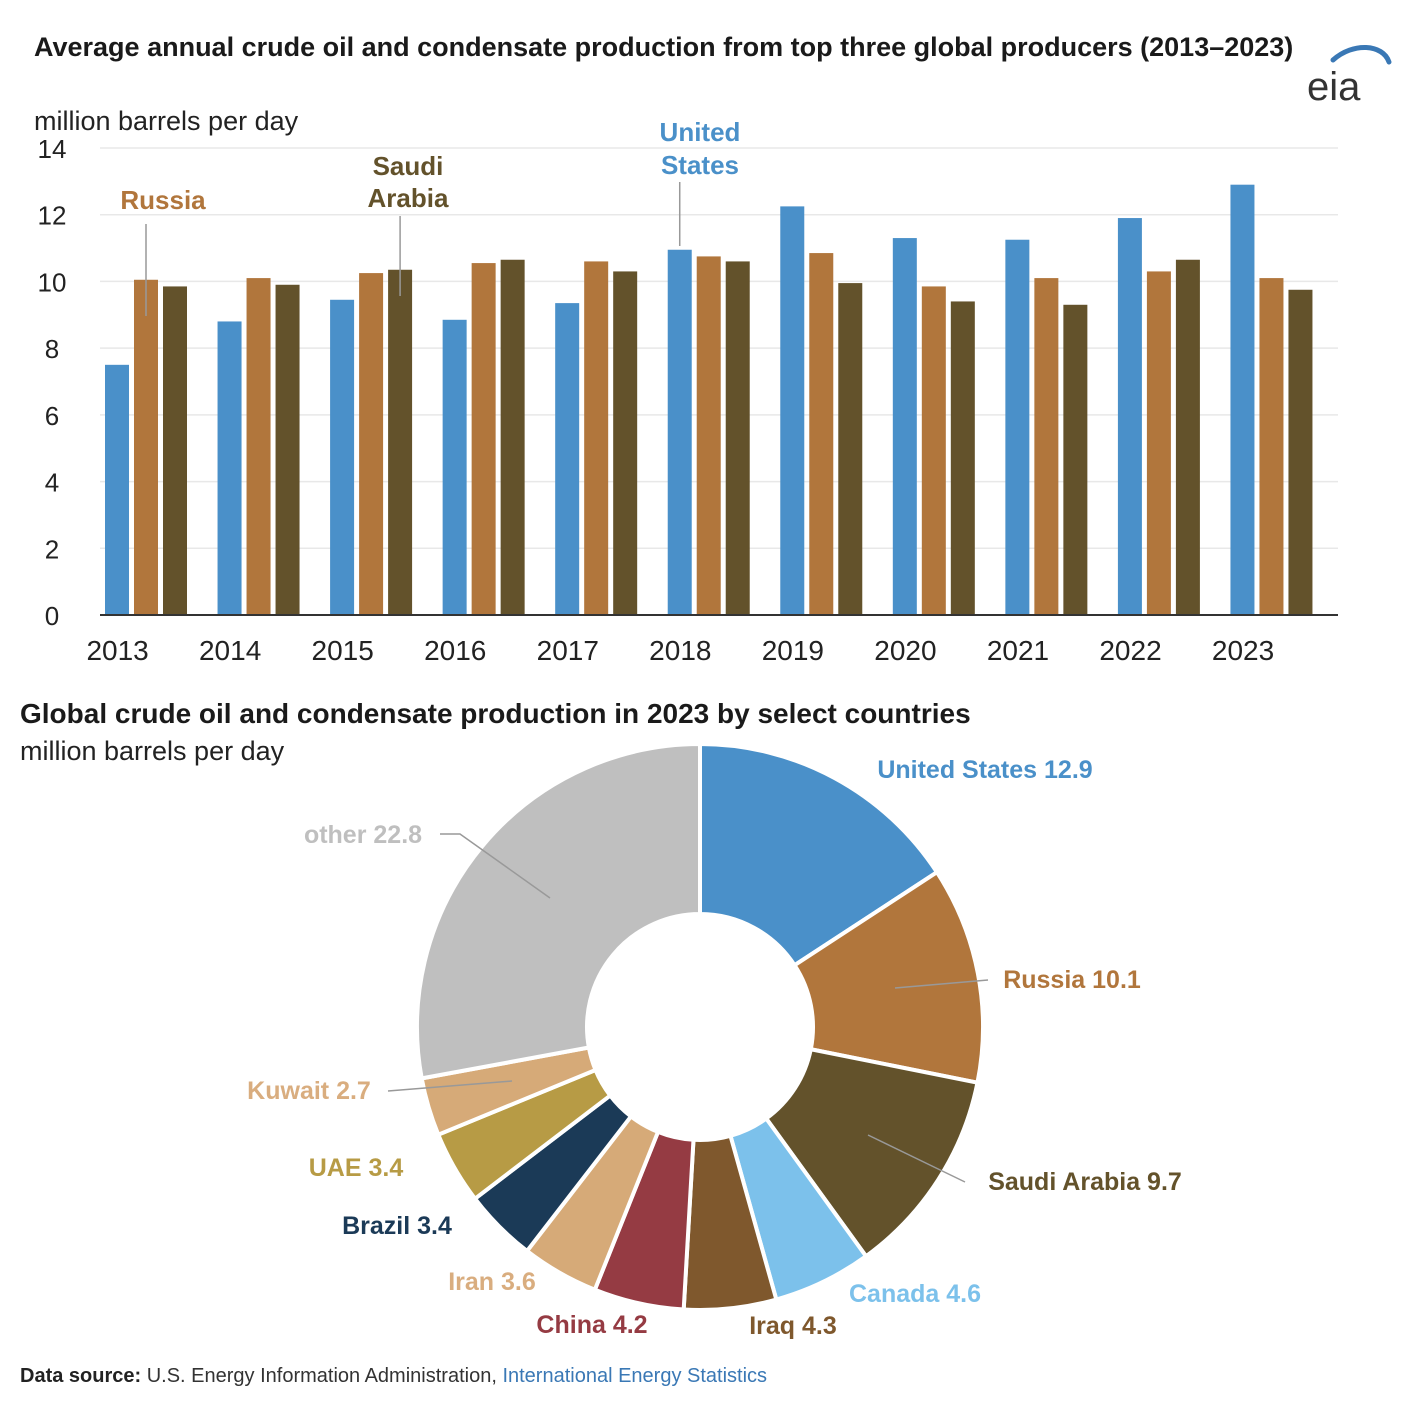 This screenshot has height=1422, width=1410. Describe the element at coordinates (363, 835) in the screenshot. I see `slice-label-other: other 22.8` at that location.